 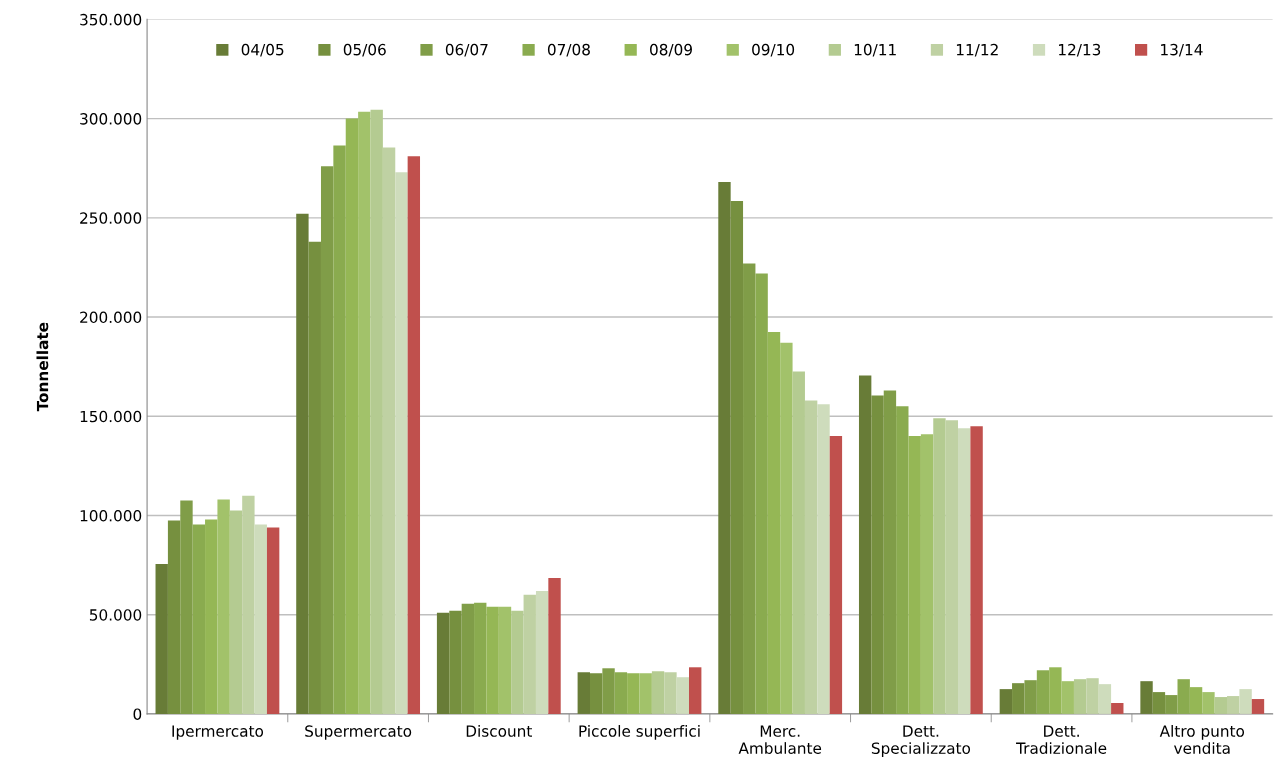 I want to click on y-tick-label: 150.000, so click(x=111, y=416).